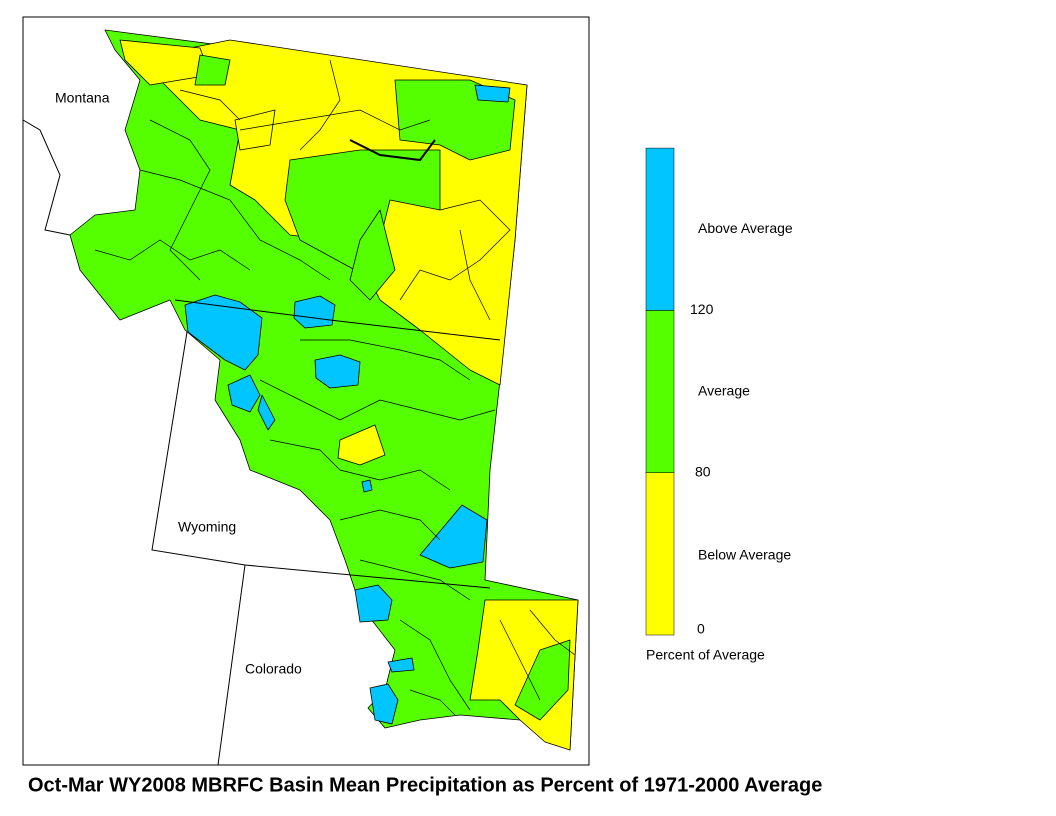 This screenshot has height=816, width=1056. Describe the element at coordinates (703, 471) in the screenshot. I see `legend-tick-label: 80` at that location.